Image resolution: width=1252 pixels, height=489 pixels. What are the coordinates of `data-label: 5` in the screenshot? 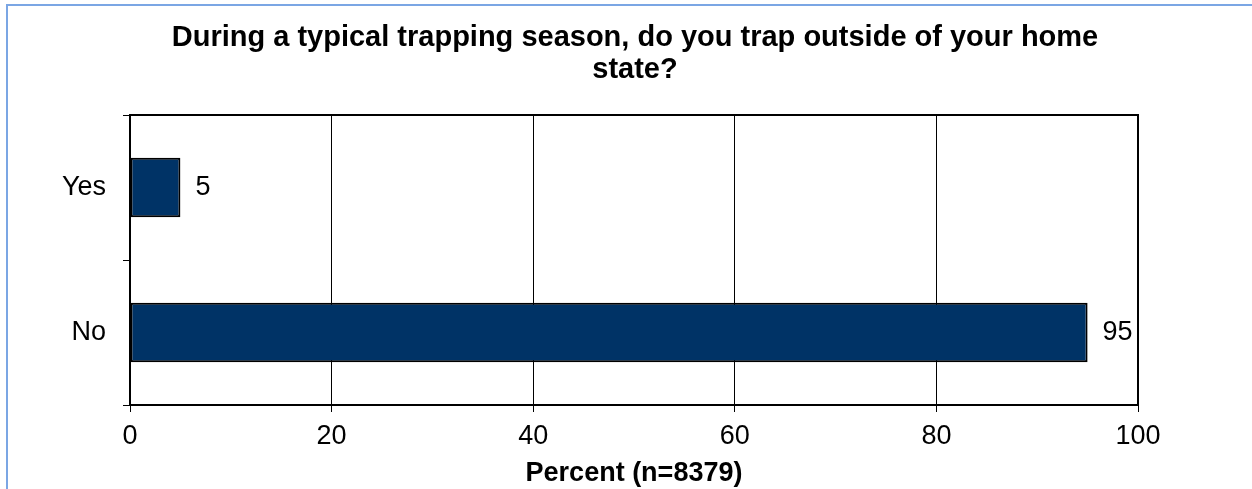 It's located at (203, 185).